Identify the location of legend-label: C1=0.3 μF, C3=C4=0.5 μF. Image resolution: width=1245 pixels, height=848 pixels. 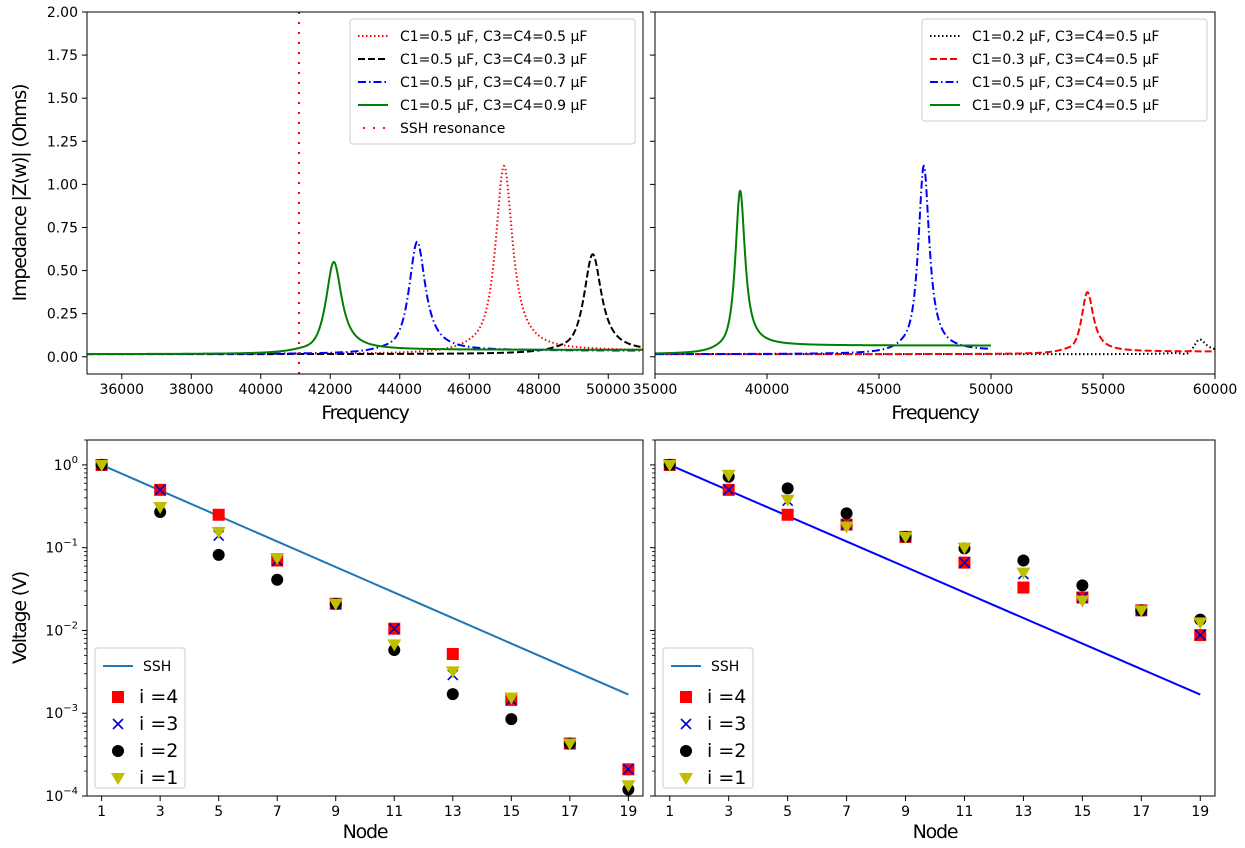
(1066, 60).